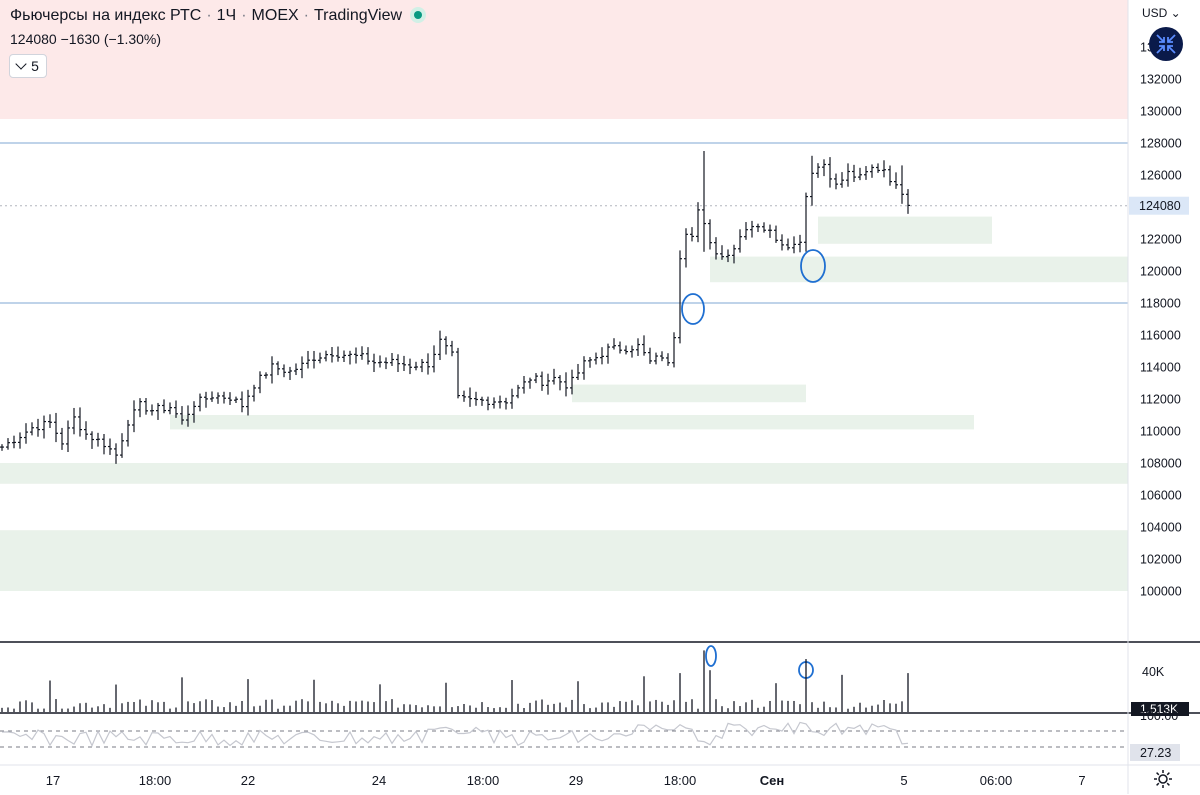 This screenshot has height=795, width=1200. What do you see at coordinates (106, 15) in the screenshot?
I see `symbol-name: Фьючерсы на индекс РТС` at bounding box center [106, 15].